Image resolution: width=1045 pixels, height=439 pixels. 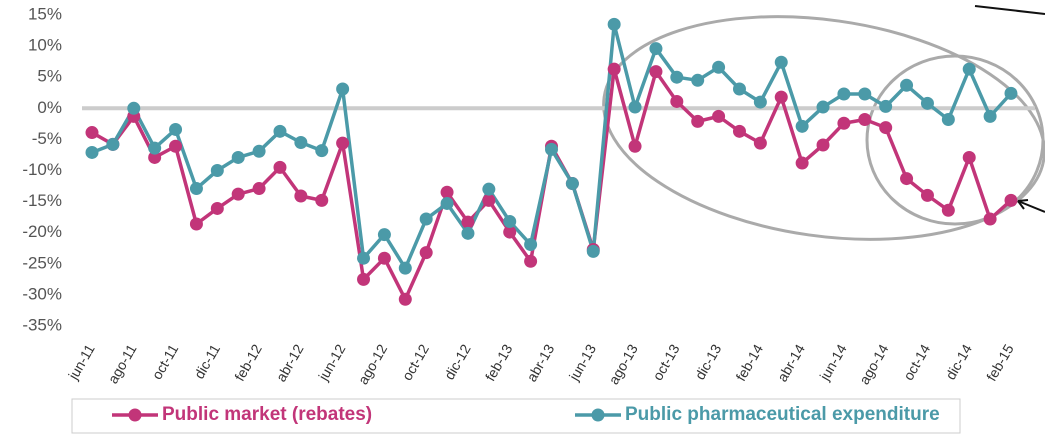 What do you see at coordinates (207, 361) in the screenshot?
I see `x-tick-label: dic-11` at bounding box center [207, 361].